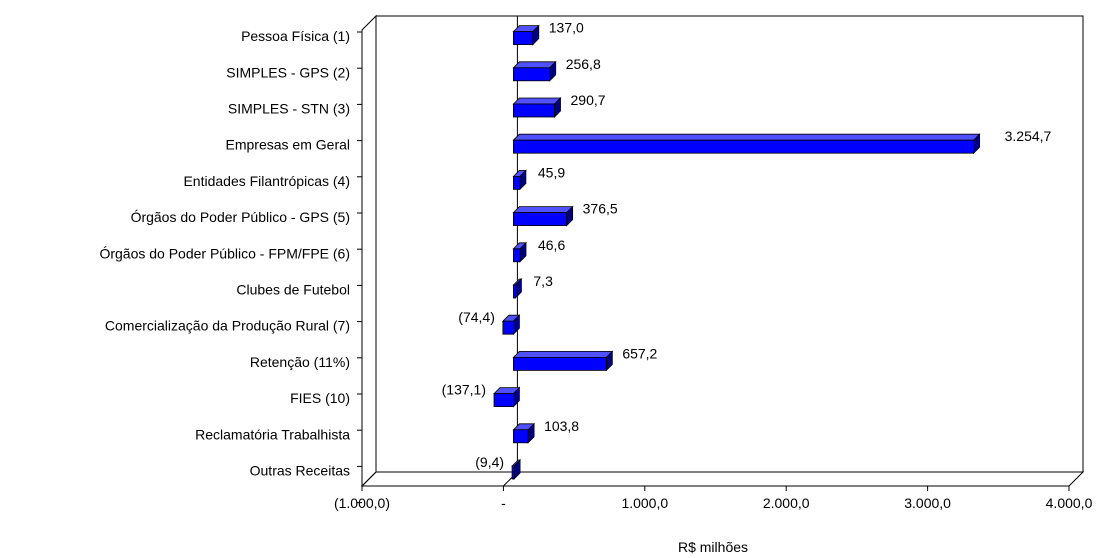  Describe the element at coordinates (561, 426) in the screenshot. I see `value-label: 103,8` at that location.